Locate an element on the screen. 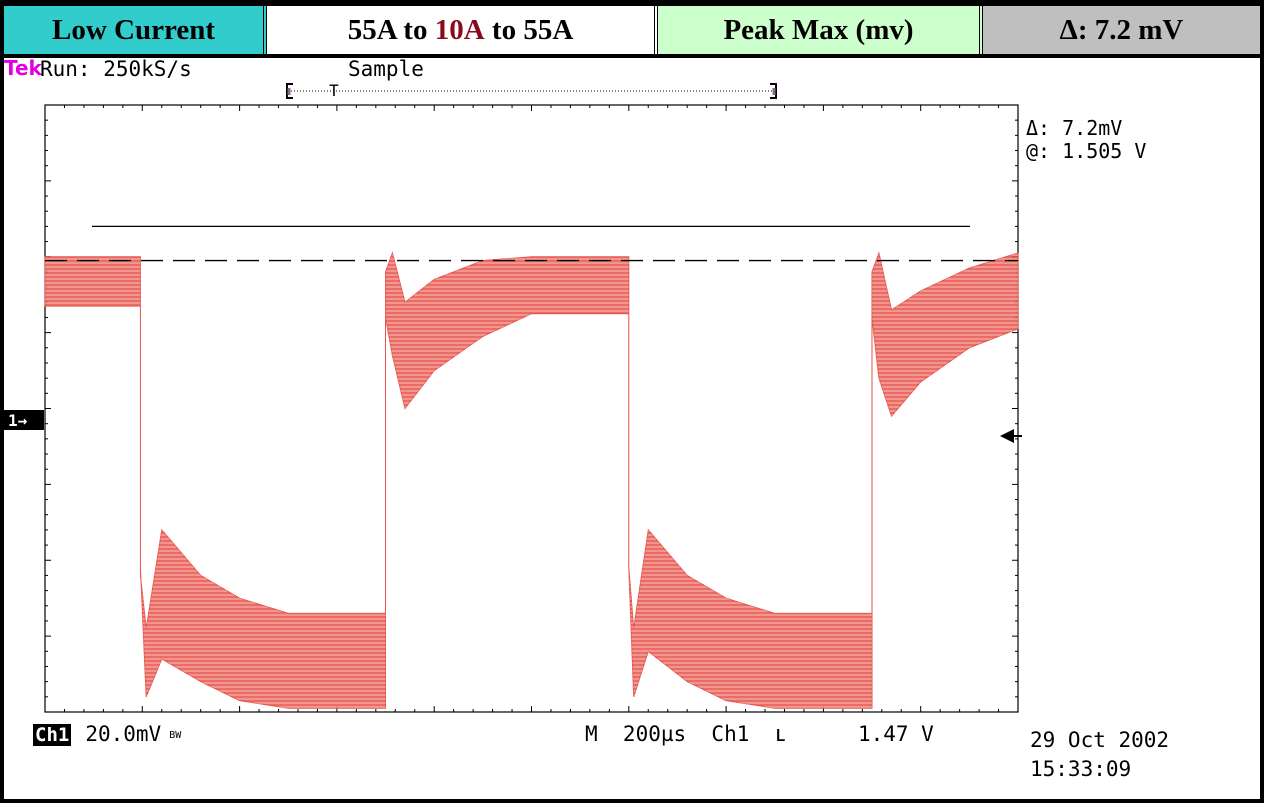  trigger-level: 1.47 V is located at coordinates (895, 734).